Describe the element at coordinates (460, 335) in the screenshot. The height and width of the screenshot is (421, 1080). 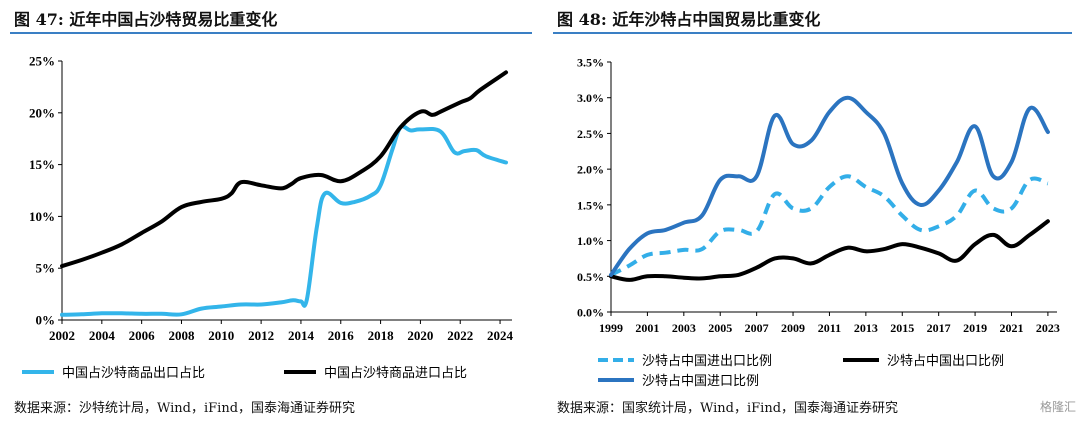
I see `x-tick-label: 2022` at that location.